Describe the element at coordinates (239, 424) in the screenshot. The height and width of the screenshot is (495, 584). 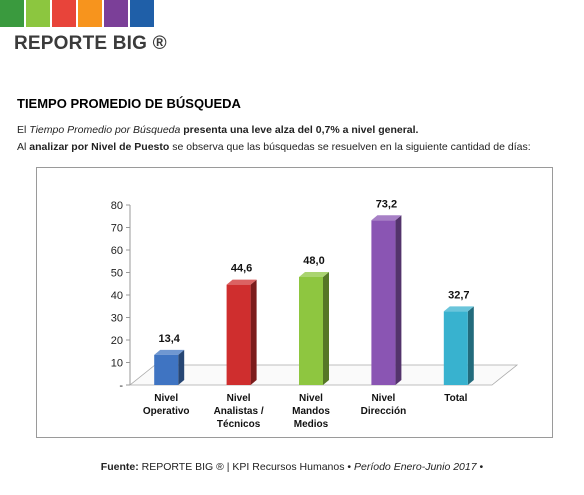
I see `x-tick-label: Técnicos` at that location.